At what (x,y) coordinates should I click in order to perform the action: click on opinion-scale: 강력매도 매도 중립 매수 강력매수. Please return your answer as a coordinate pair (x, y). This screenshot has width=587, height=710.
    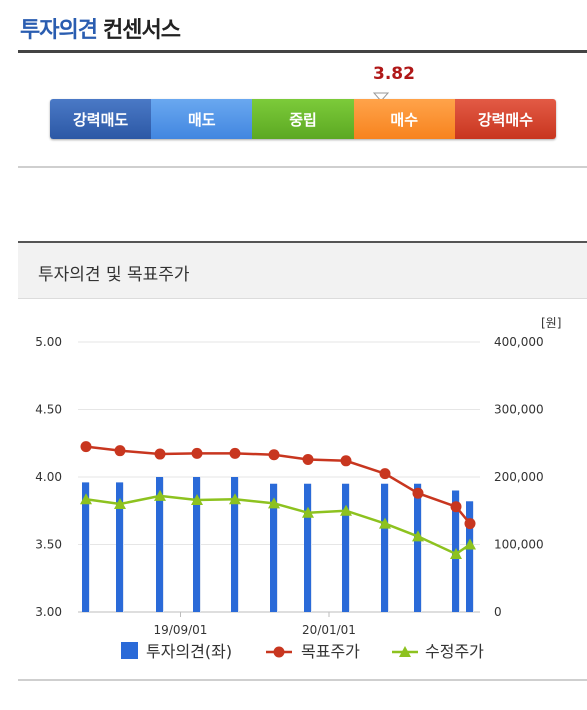
    Looking at the image, I should click on (303, 119).